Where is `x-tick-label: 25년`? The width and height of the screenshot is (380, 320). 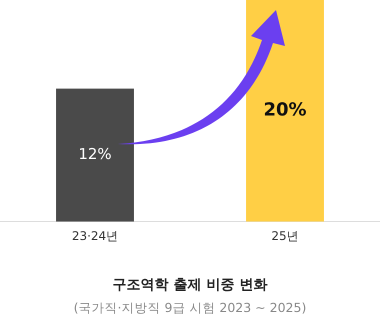
x-tick-label: 25년 is located at coordinates (285, 235).